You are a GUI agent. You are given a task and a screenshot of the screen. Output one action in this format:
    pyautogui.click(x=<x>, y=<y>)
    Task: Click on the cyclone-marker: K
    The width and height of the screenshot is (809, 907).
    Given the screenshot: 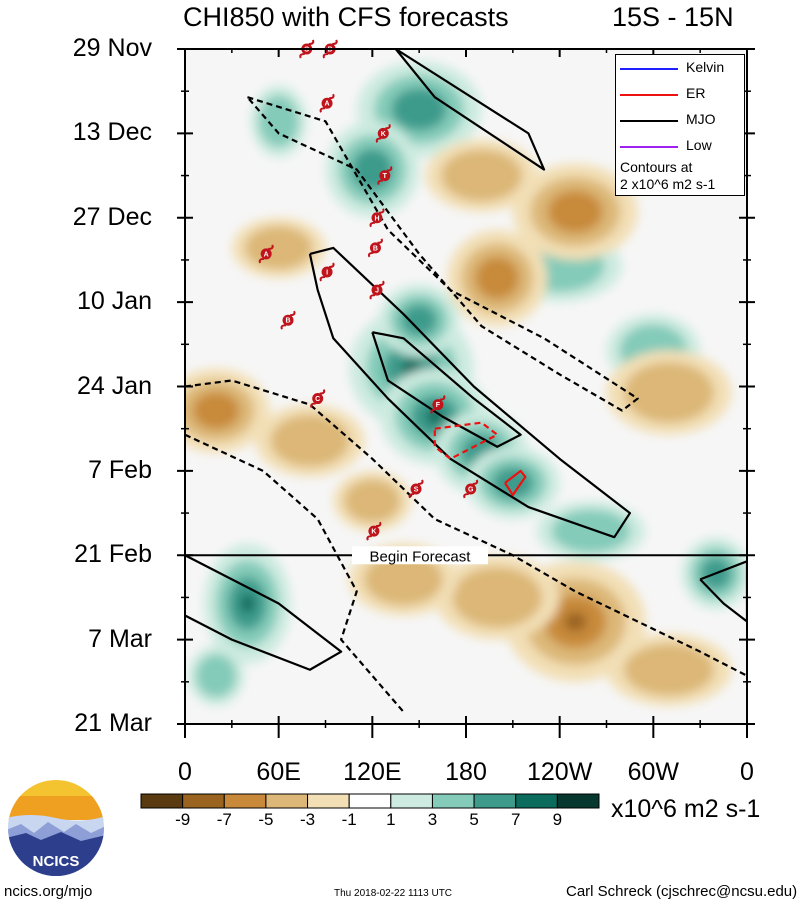 What is the action you would take?
    pyautogui.click(x=383, y=133)
    